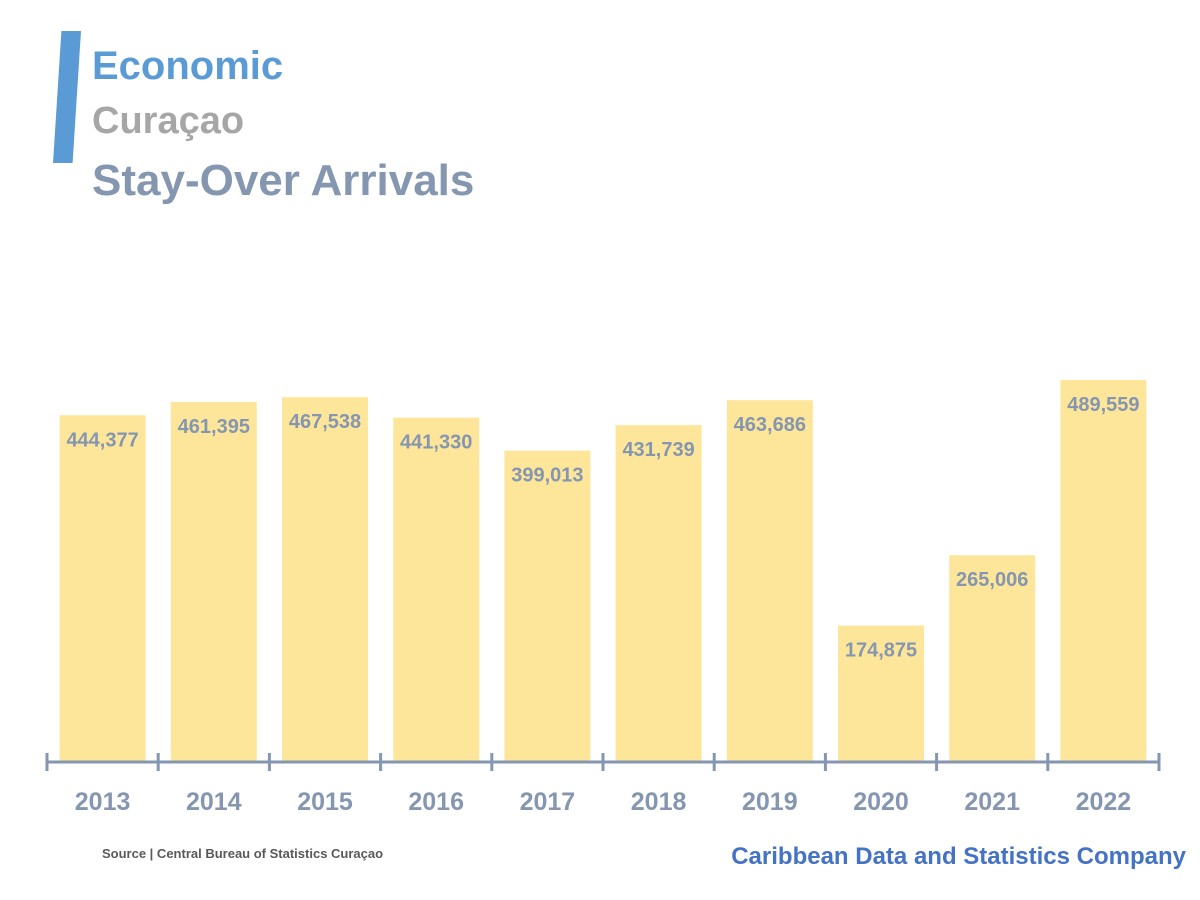 The height and width of the screenshot is (900, 1200). Describe the element at coordinates (103, 802) in the screenshot. I see `x-tick-label-2013: 2013` at that location.